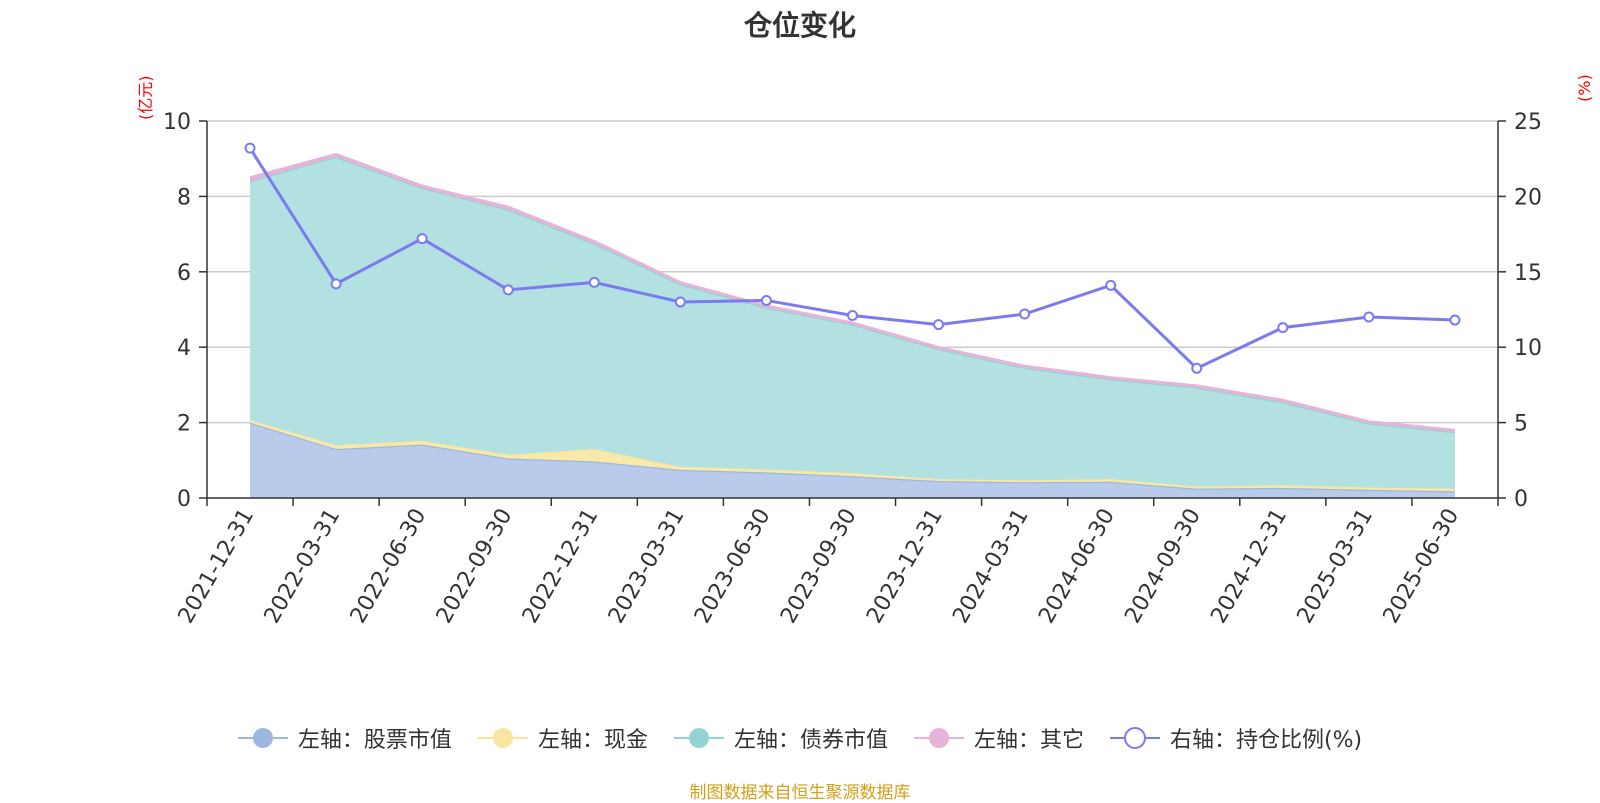 This screenshot has height=803, width=1600. I want to click on legend-item: 左轴：其它, so click(998, 738).